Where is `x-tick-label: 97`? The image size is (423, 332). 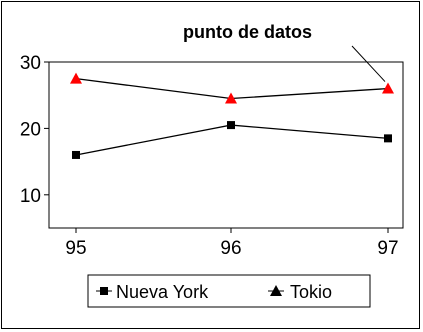 x-tick-label: 97 is located at coordinates (387, 248).